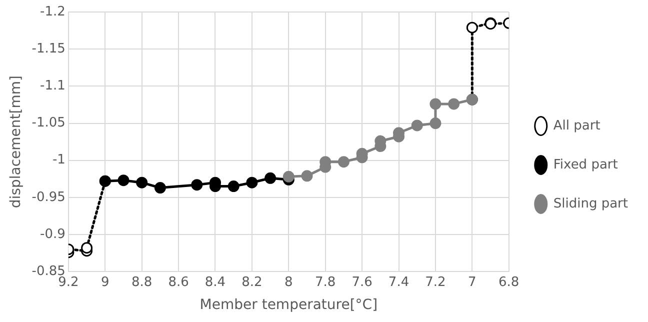  Describe the element at coordinates (288, 282) in the screenshot. I see `x-tick-label: 8` at that location.